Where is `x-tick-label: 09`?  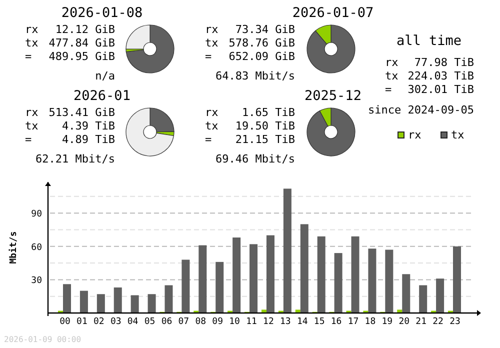
x-tick-label: 09 is located at coordinates (218, 322).